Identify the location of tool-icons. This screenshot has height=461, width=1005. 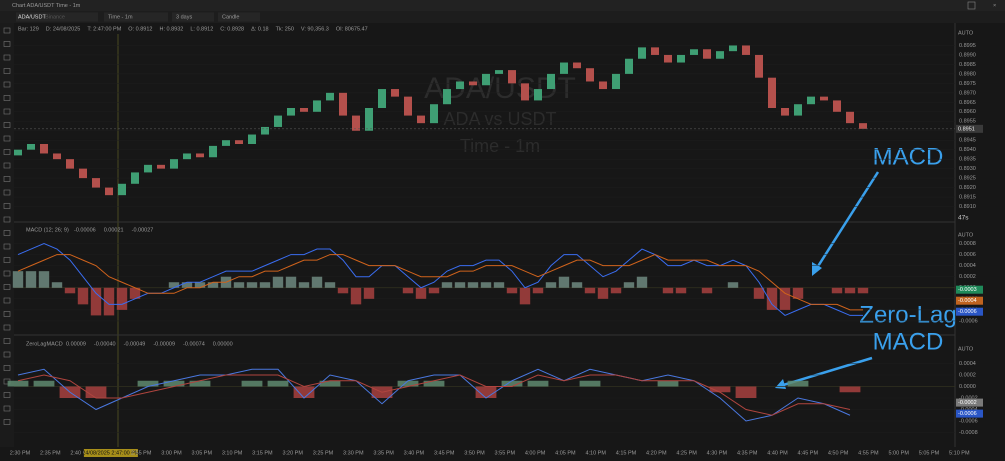
(7, 226).